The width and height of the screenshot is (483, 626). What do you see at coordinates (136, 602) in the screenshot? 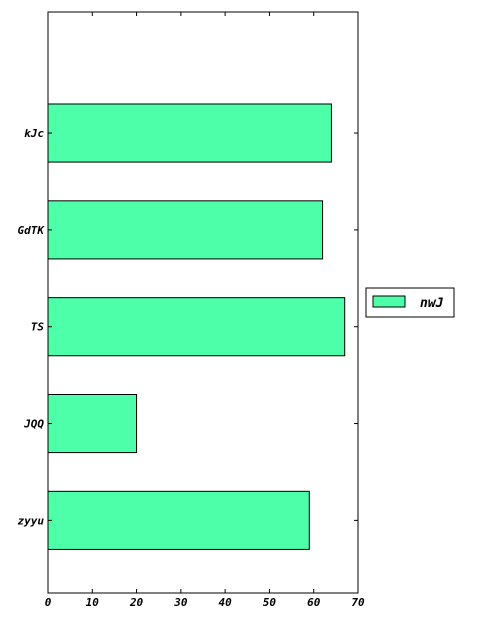
I see `x-tick-label: 20` at bounding box center [136, 602].